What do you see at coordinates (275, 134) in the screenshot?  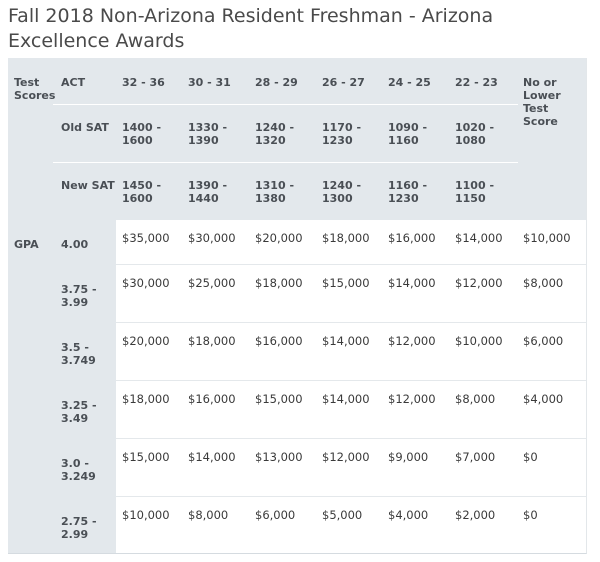 I see `old-sat-range: 1240 - 1320` at bounding box center [275, 134].